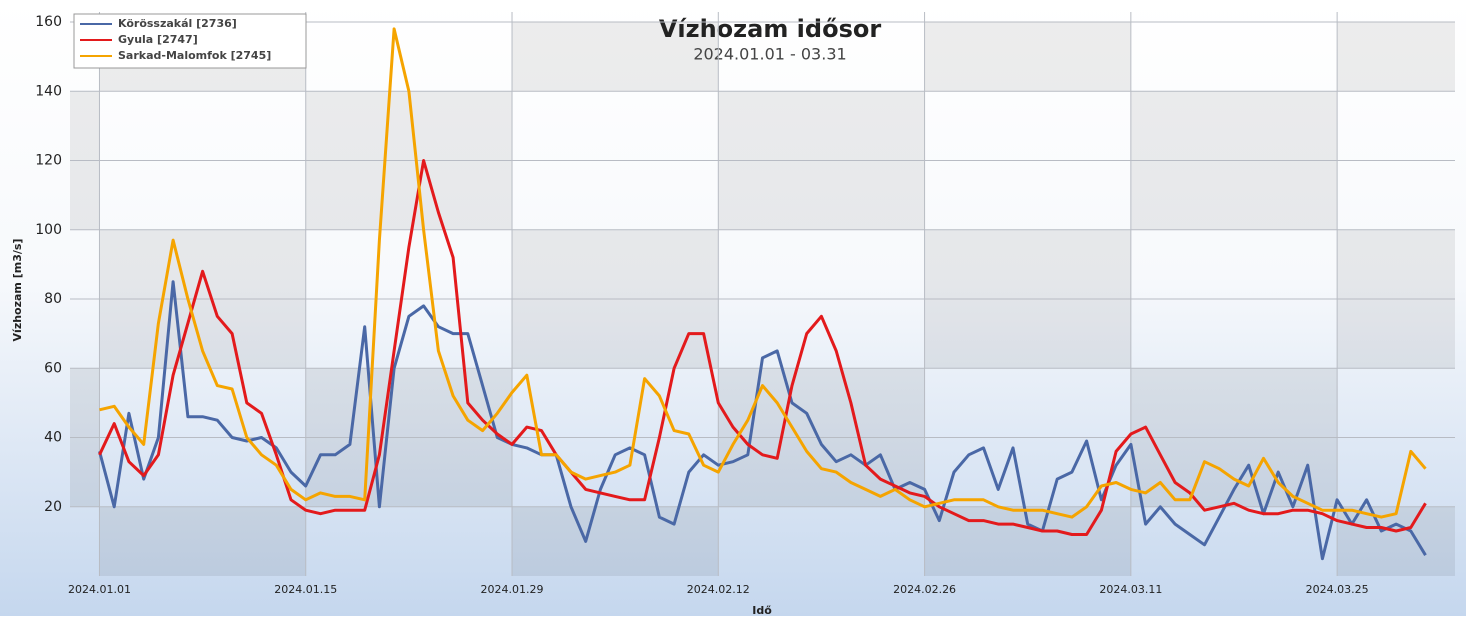  I want to click on x-tick-label: 2024.03.11, so click(1130, 589).